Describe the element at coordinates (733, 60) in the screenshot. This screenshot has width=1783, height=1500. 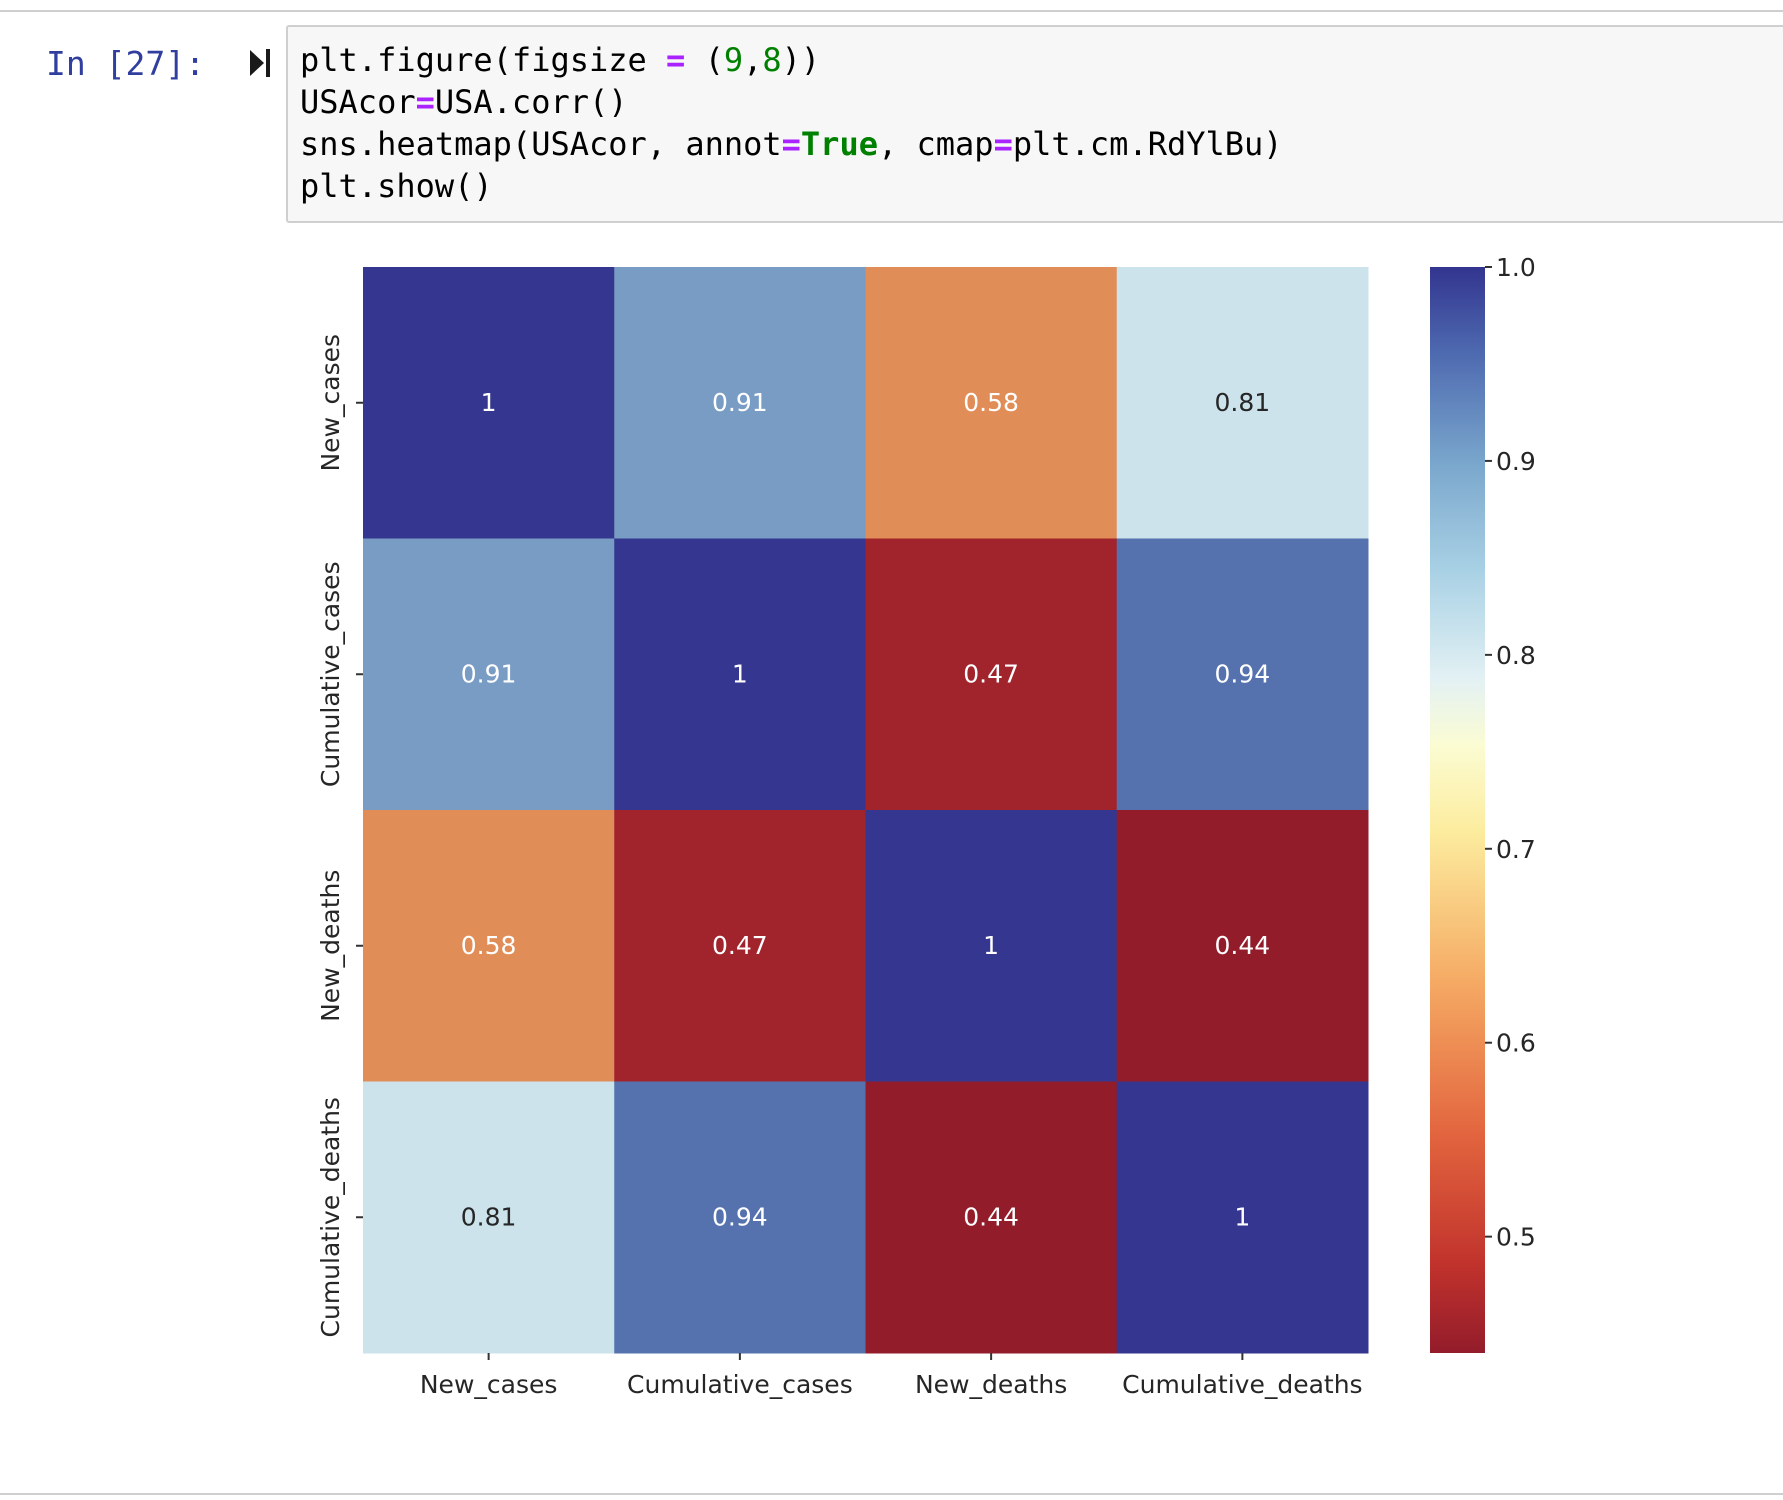
I see `code-token: 9` at that location.